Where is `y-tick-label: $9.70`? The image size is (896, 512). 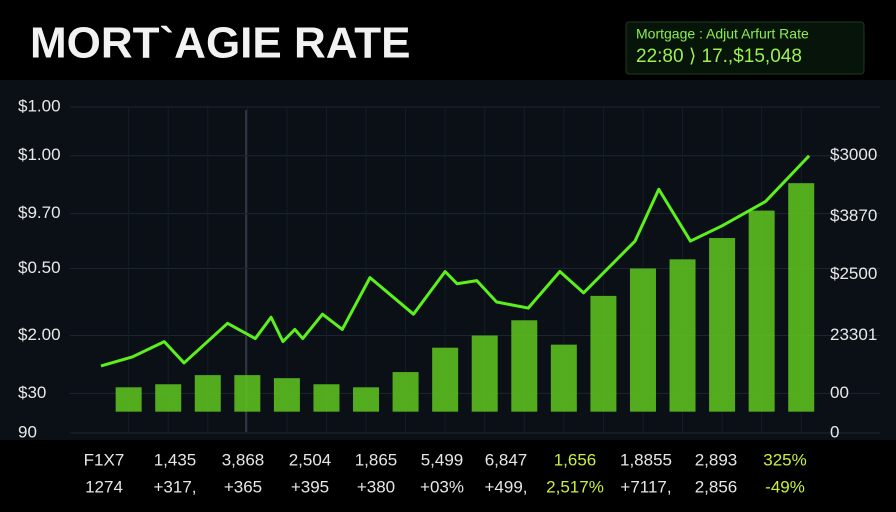 y-tick-label: $9.70 is located at coordinates (39, 212).